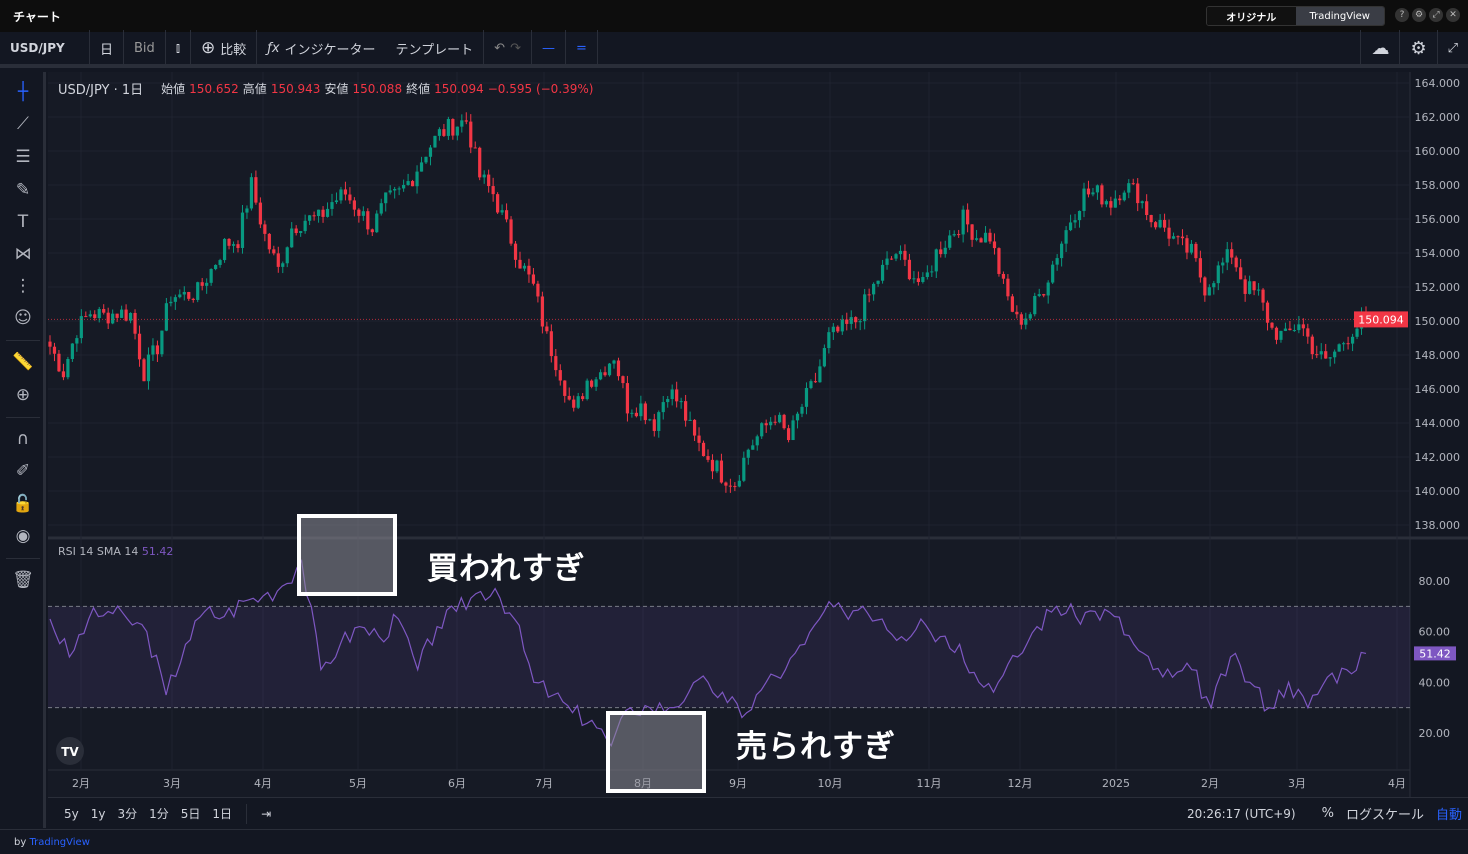  I want to click on range-1m: 1分, so click(159, 814).